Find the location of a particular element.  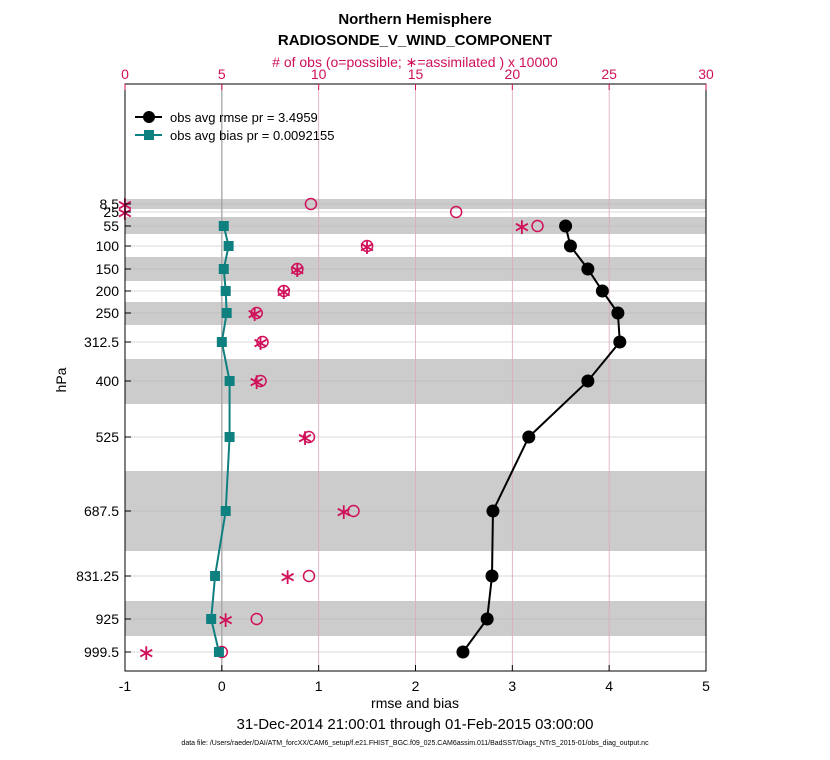

chart-subtitle: RADIOSONDE_V_WIND_COMPONENT is located at coordinates (415, 40).